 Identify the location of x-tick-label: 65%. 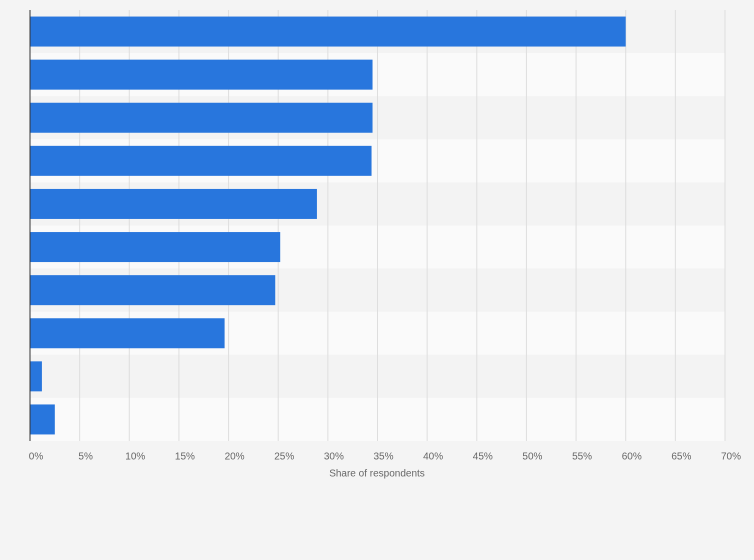
(681, 457).